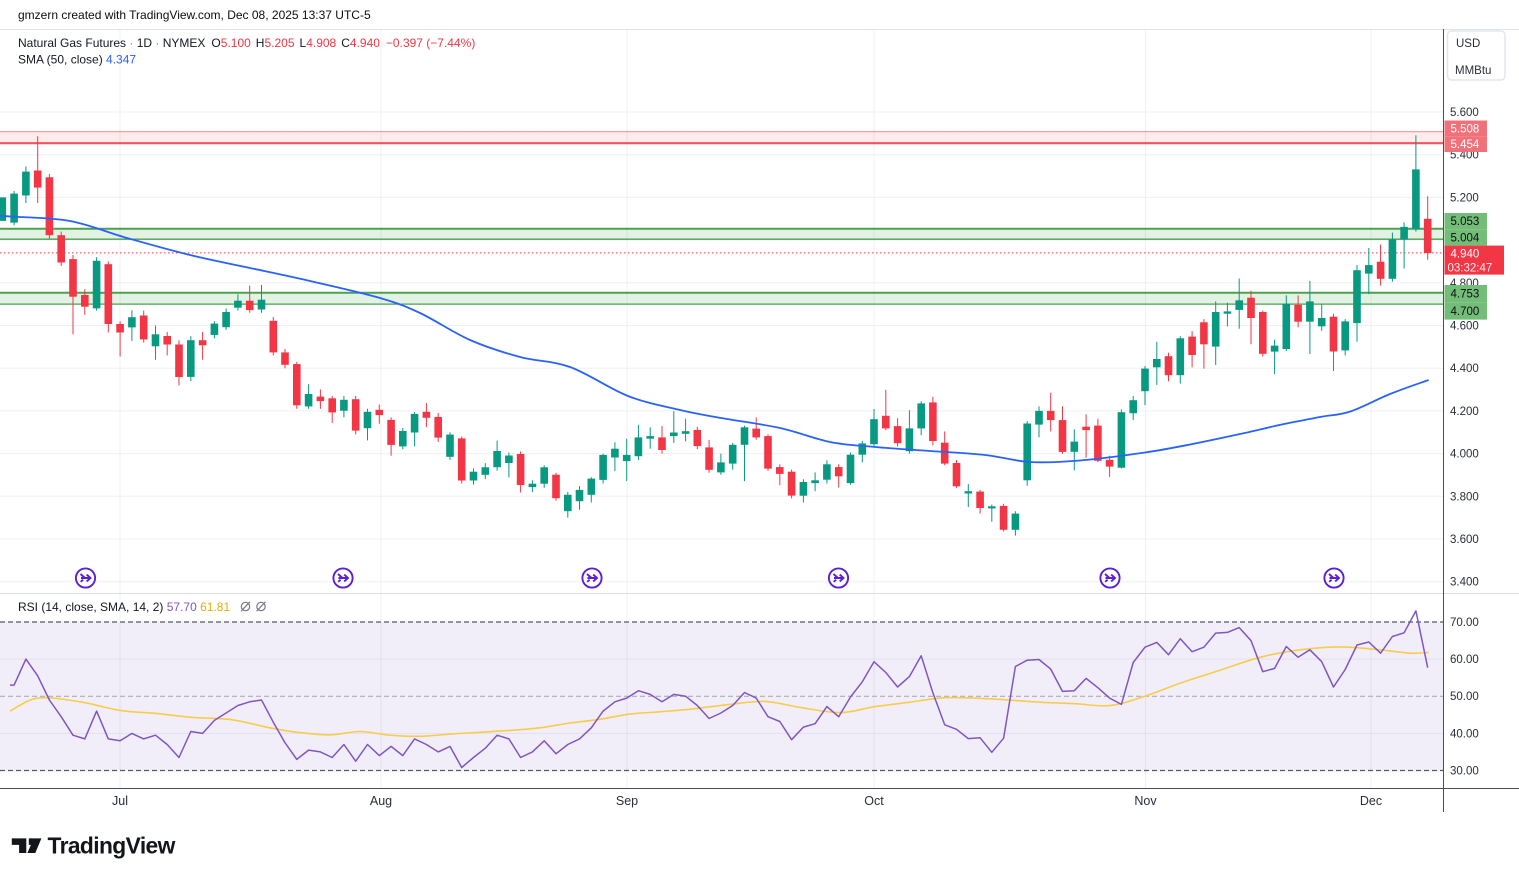 This screenshot has width=1519, height=880. Describe the element at coordinates (1465, 238) in the screenshot. I see `svg-text: 5.004` at that location.